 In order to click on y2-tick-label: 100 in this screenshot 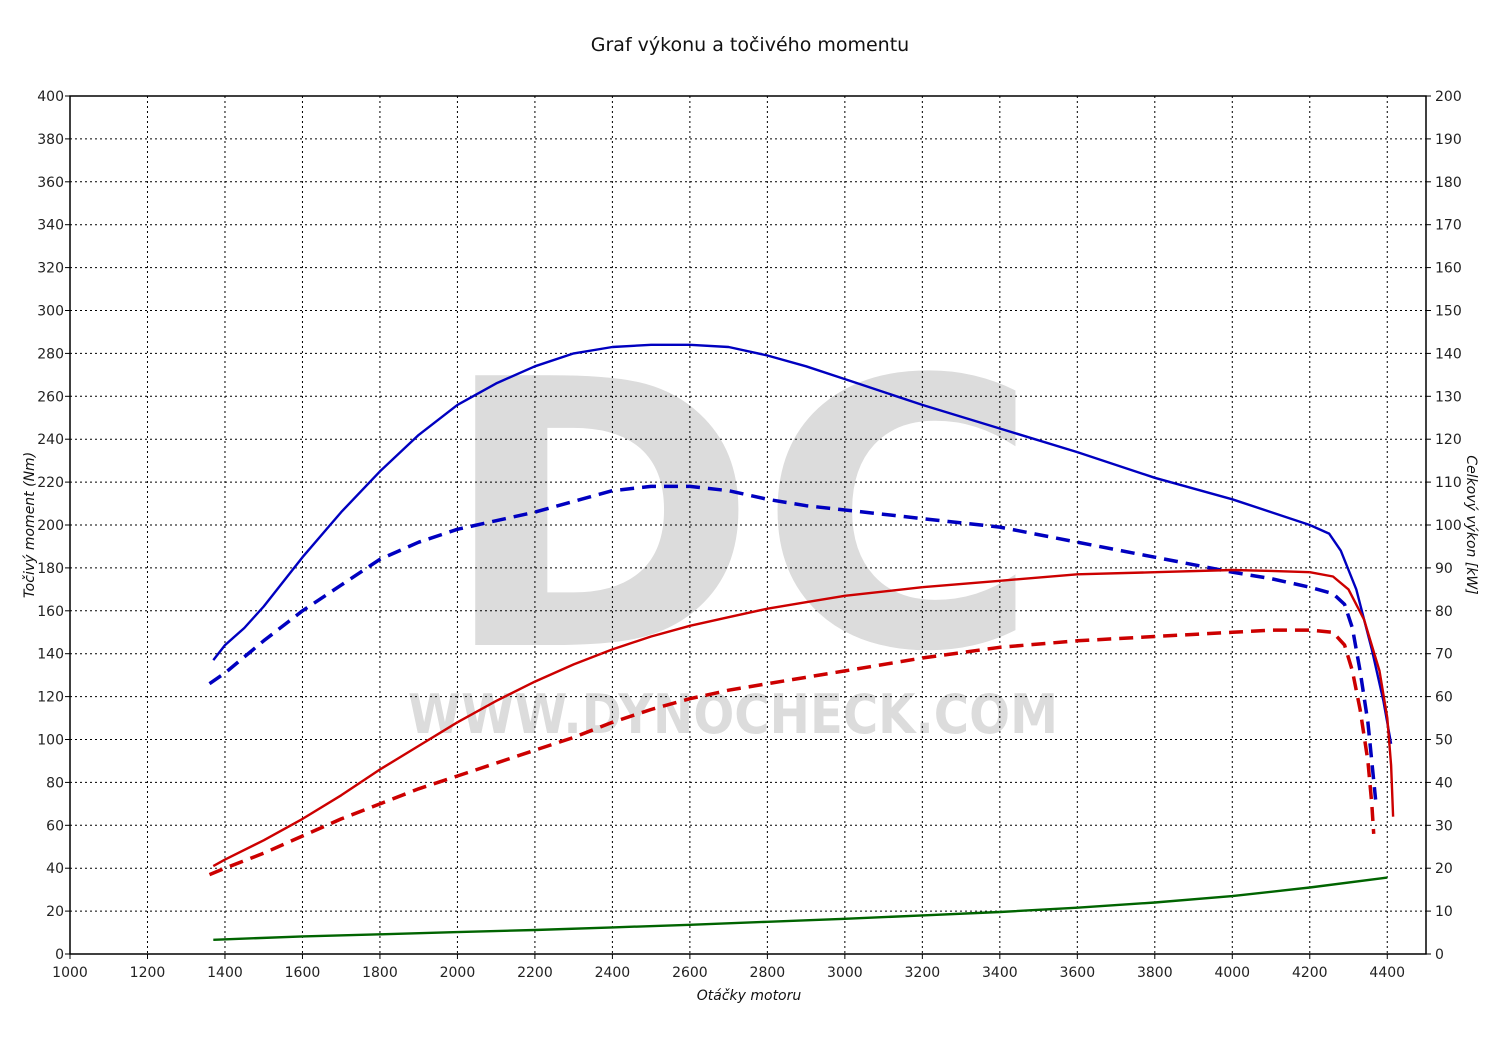, I will do `click(1448, 526)`.